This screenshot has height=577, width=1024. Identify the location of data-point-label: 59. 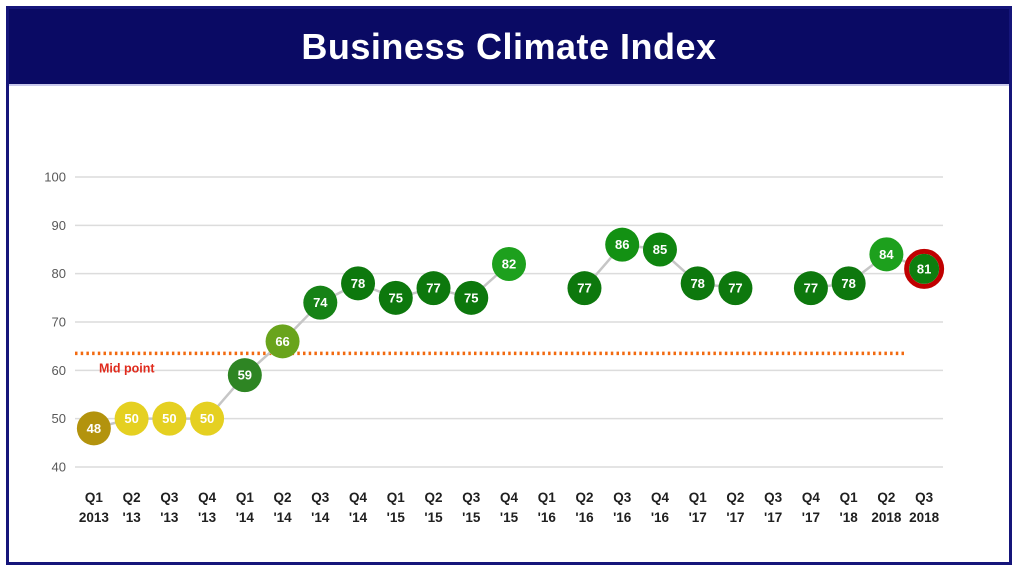
(245, 375).